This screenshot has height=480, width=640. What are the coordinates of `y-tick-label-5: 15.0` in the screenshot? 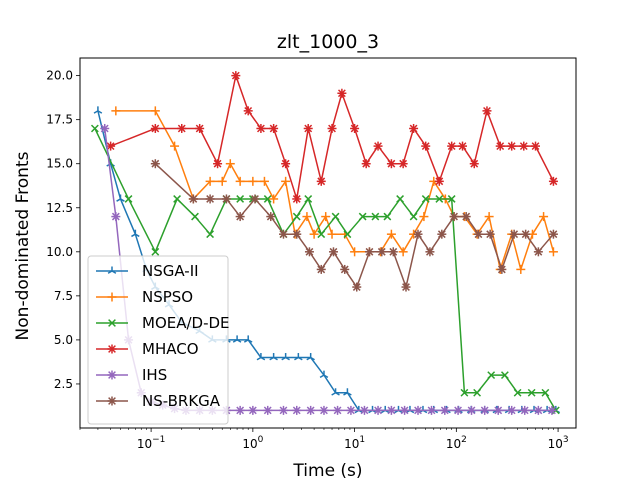 It's located at (59, 164).